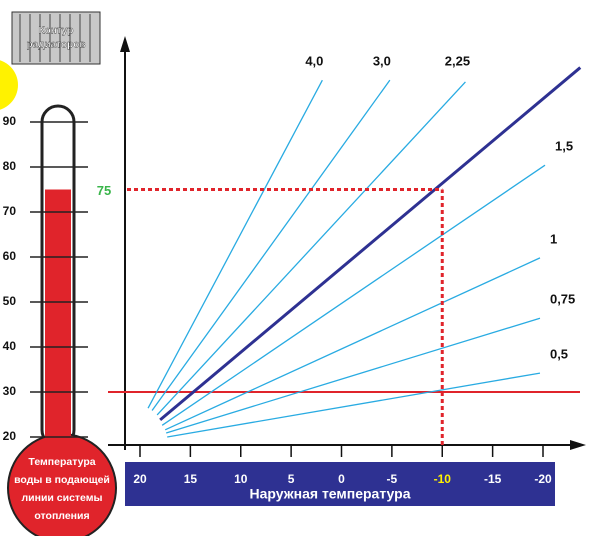 Image resolution: width=590 pixels, height=536 pixels. Describe the element at coordinates (241, 479) in the screenshot. I see `x-tick-label: 10` at that location.